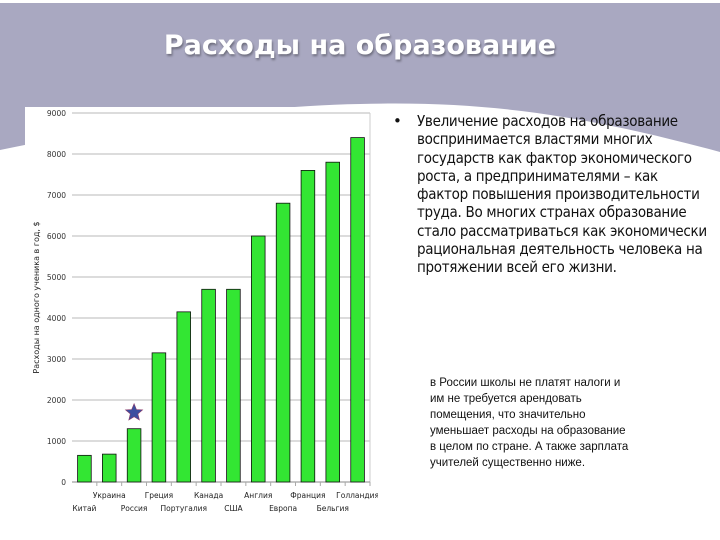  What do you see at coordinates (63, 482) in the screenshot?
I see `y-tick-label: 0` at bounding box center [63, 482].